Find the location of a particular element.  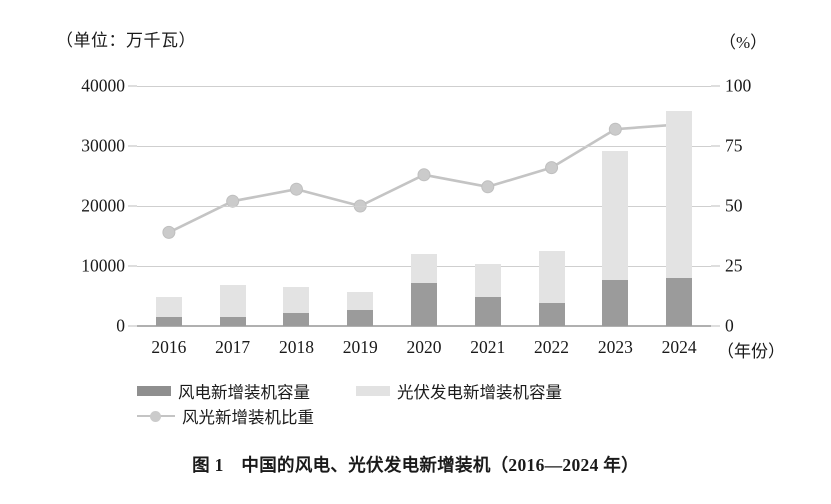

figure-caption: 图 1 中国的风电、光伏发电新增装机（2016—2024 年） is located at coordinates (415, 465).